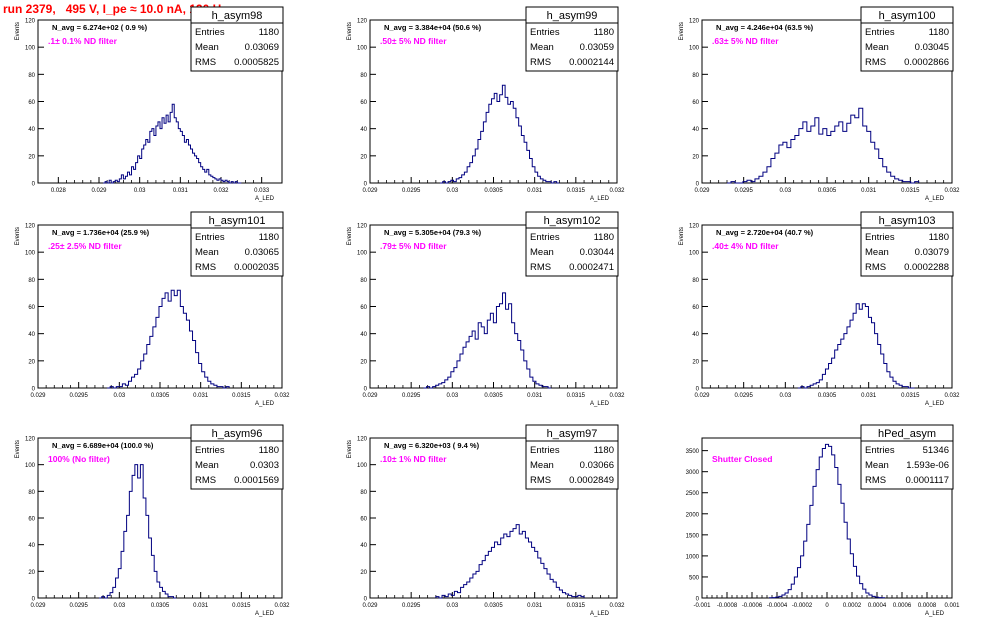 Image resolution: width=996 pixels, height=622 pixels. I want to click on stats-title: h_asym99, so click(572, 16).